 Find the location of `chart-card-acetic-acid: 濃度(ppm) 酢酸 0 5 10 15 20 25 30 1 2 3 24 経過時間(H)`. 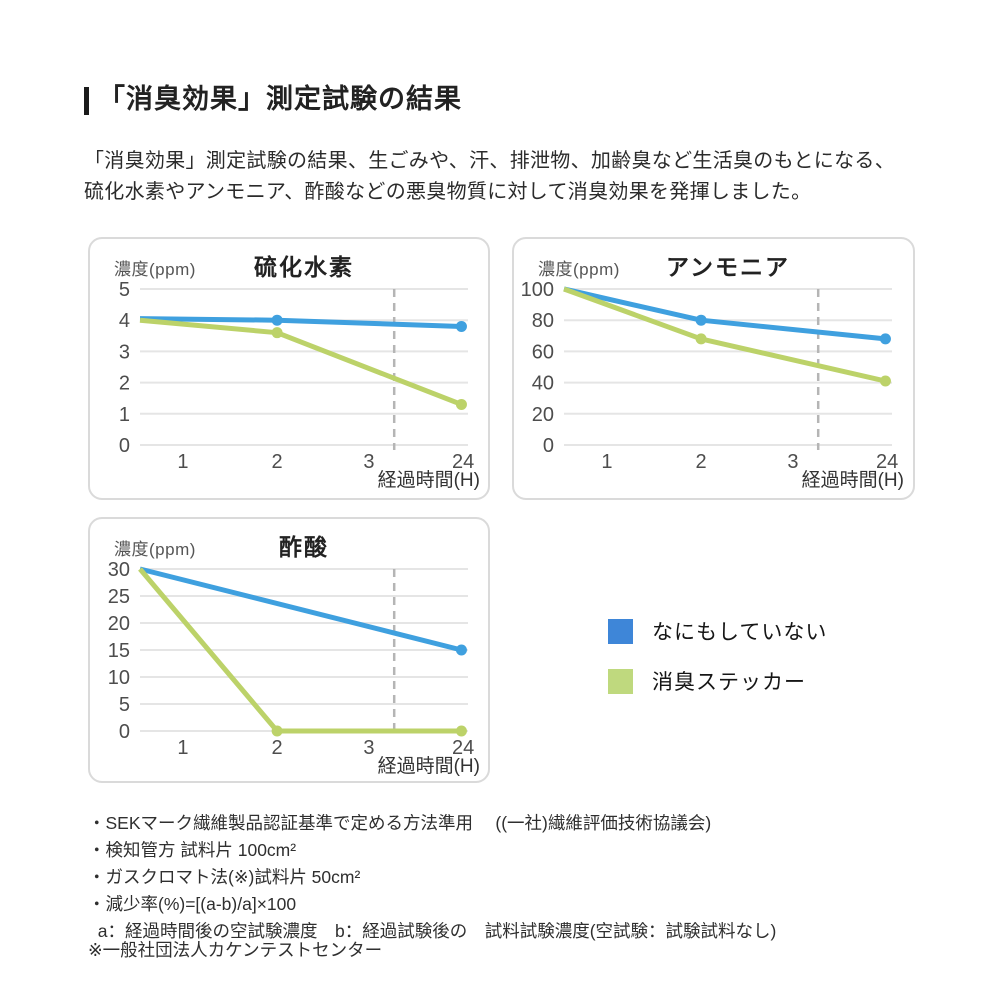

chart-card-acetic-acid: 濃度(ppm) 酢酸 0 5 10 15 20 25 30 1 2 3 24 経過時間(H) is located at coordinates (289, 650).